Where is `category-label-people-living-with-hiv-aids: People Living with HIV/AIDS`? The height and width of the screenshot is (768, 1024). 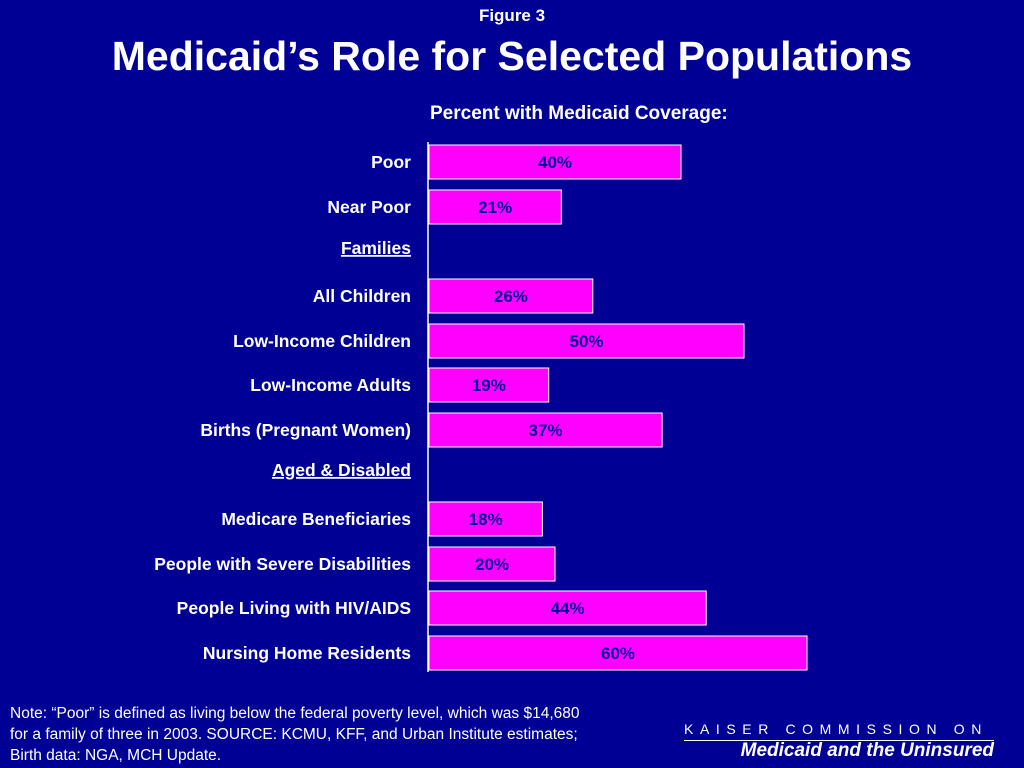
category-label-people-living-with-hiv-aids: People Living with HIV/AIDS is located at coordinates (294, 608).